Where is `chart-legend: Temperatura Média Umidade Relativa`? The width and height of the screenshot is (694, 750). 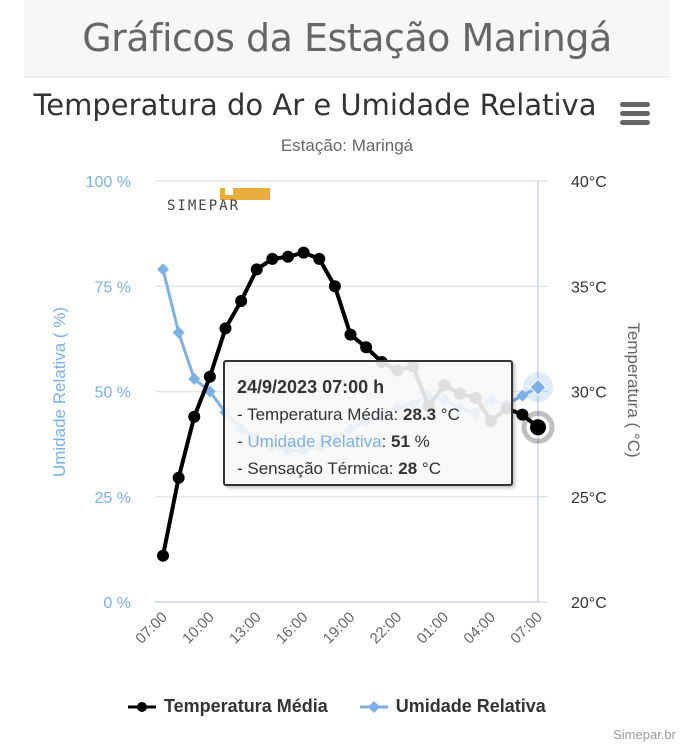
chart-legend: Temperatura Média Umidade Relativa is located at coordinates (353, 706).